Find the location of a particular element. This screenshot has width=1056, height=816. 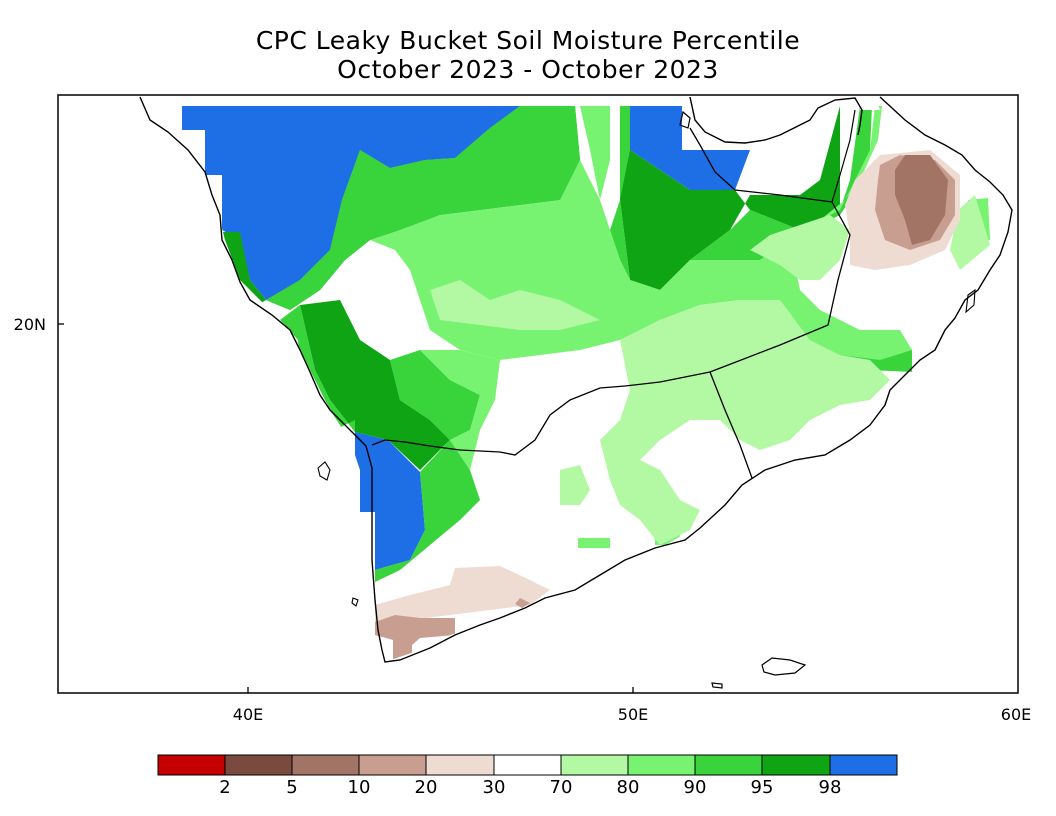

legend-label-80: 80 is located at coordinates (628, 787).